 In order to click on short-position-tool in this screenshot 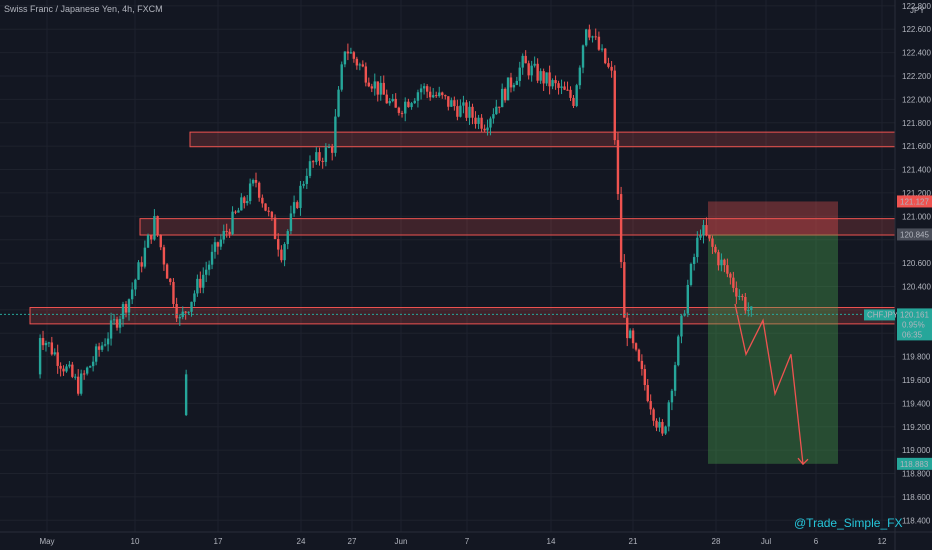, I will do `click(773, 332)`.